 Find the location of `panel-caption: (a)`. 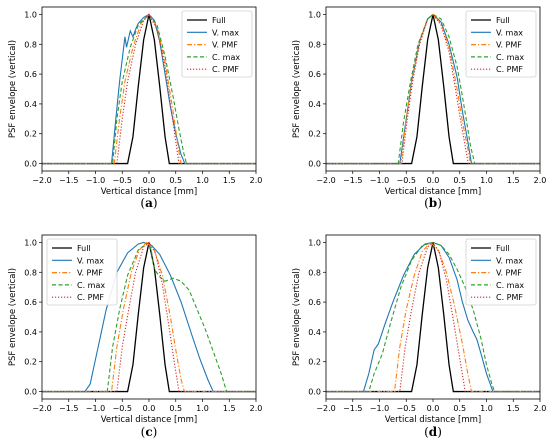

panel-caption: (a) is located at coordinates (148, 203).